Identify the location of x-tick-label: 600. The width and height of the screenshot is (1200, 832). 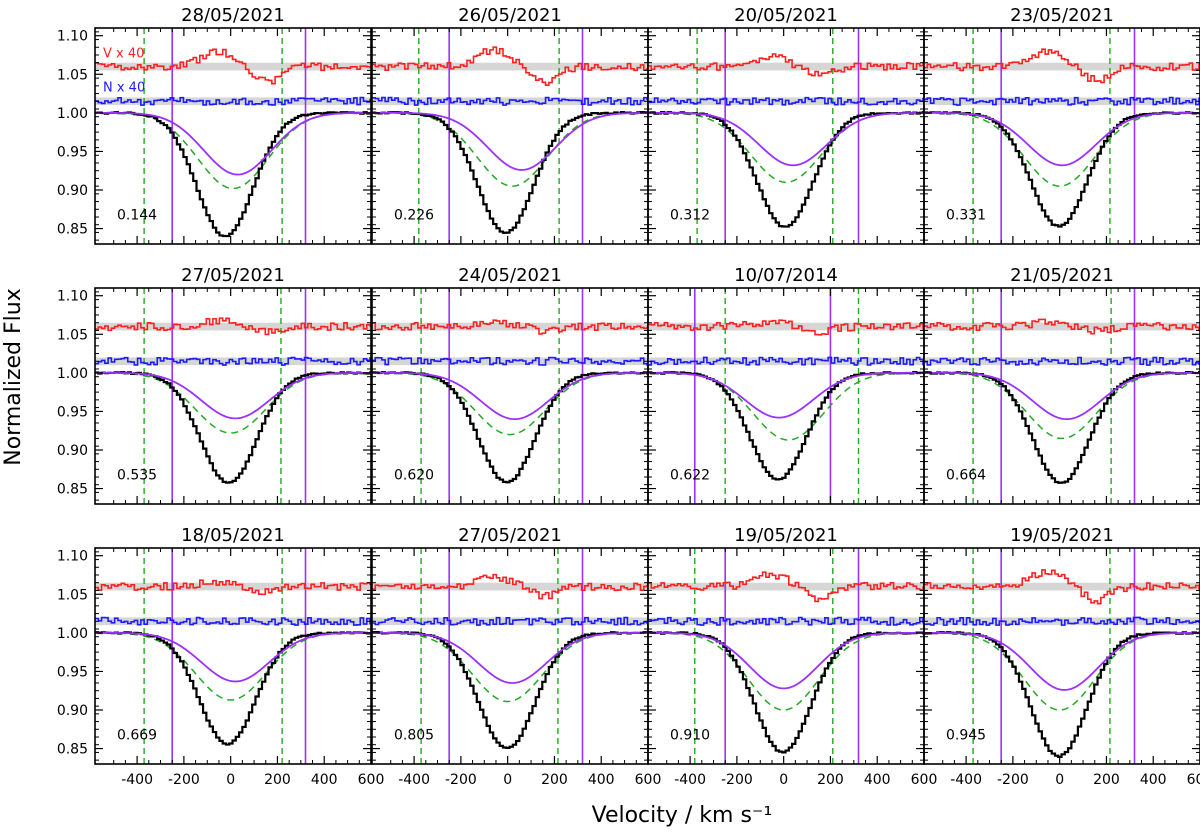
(648, 780).